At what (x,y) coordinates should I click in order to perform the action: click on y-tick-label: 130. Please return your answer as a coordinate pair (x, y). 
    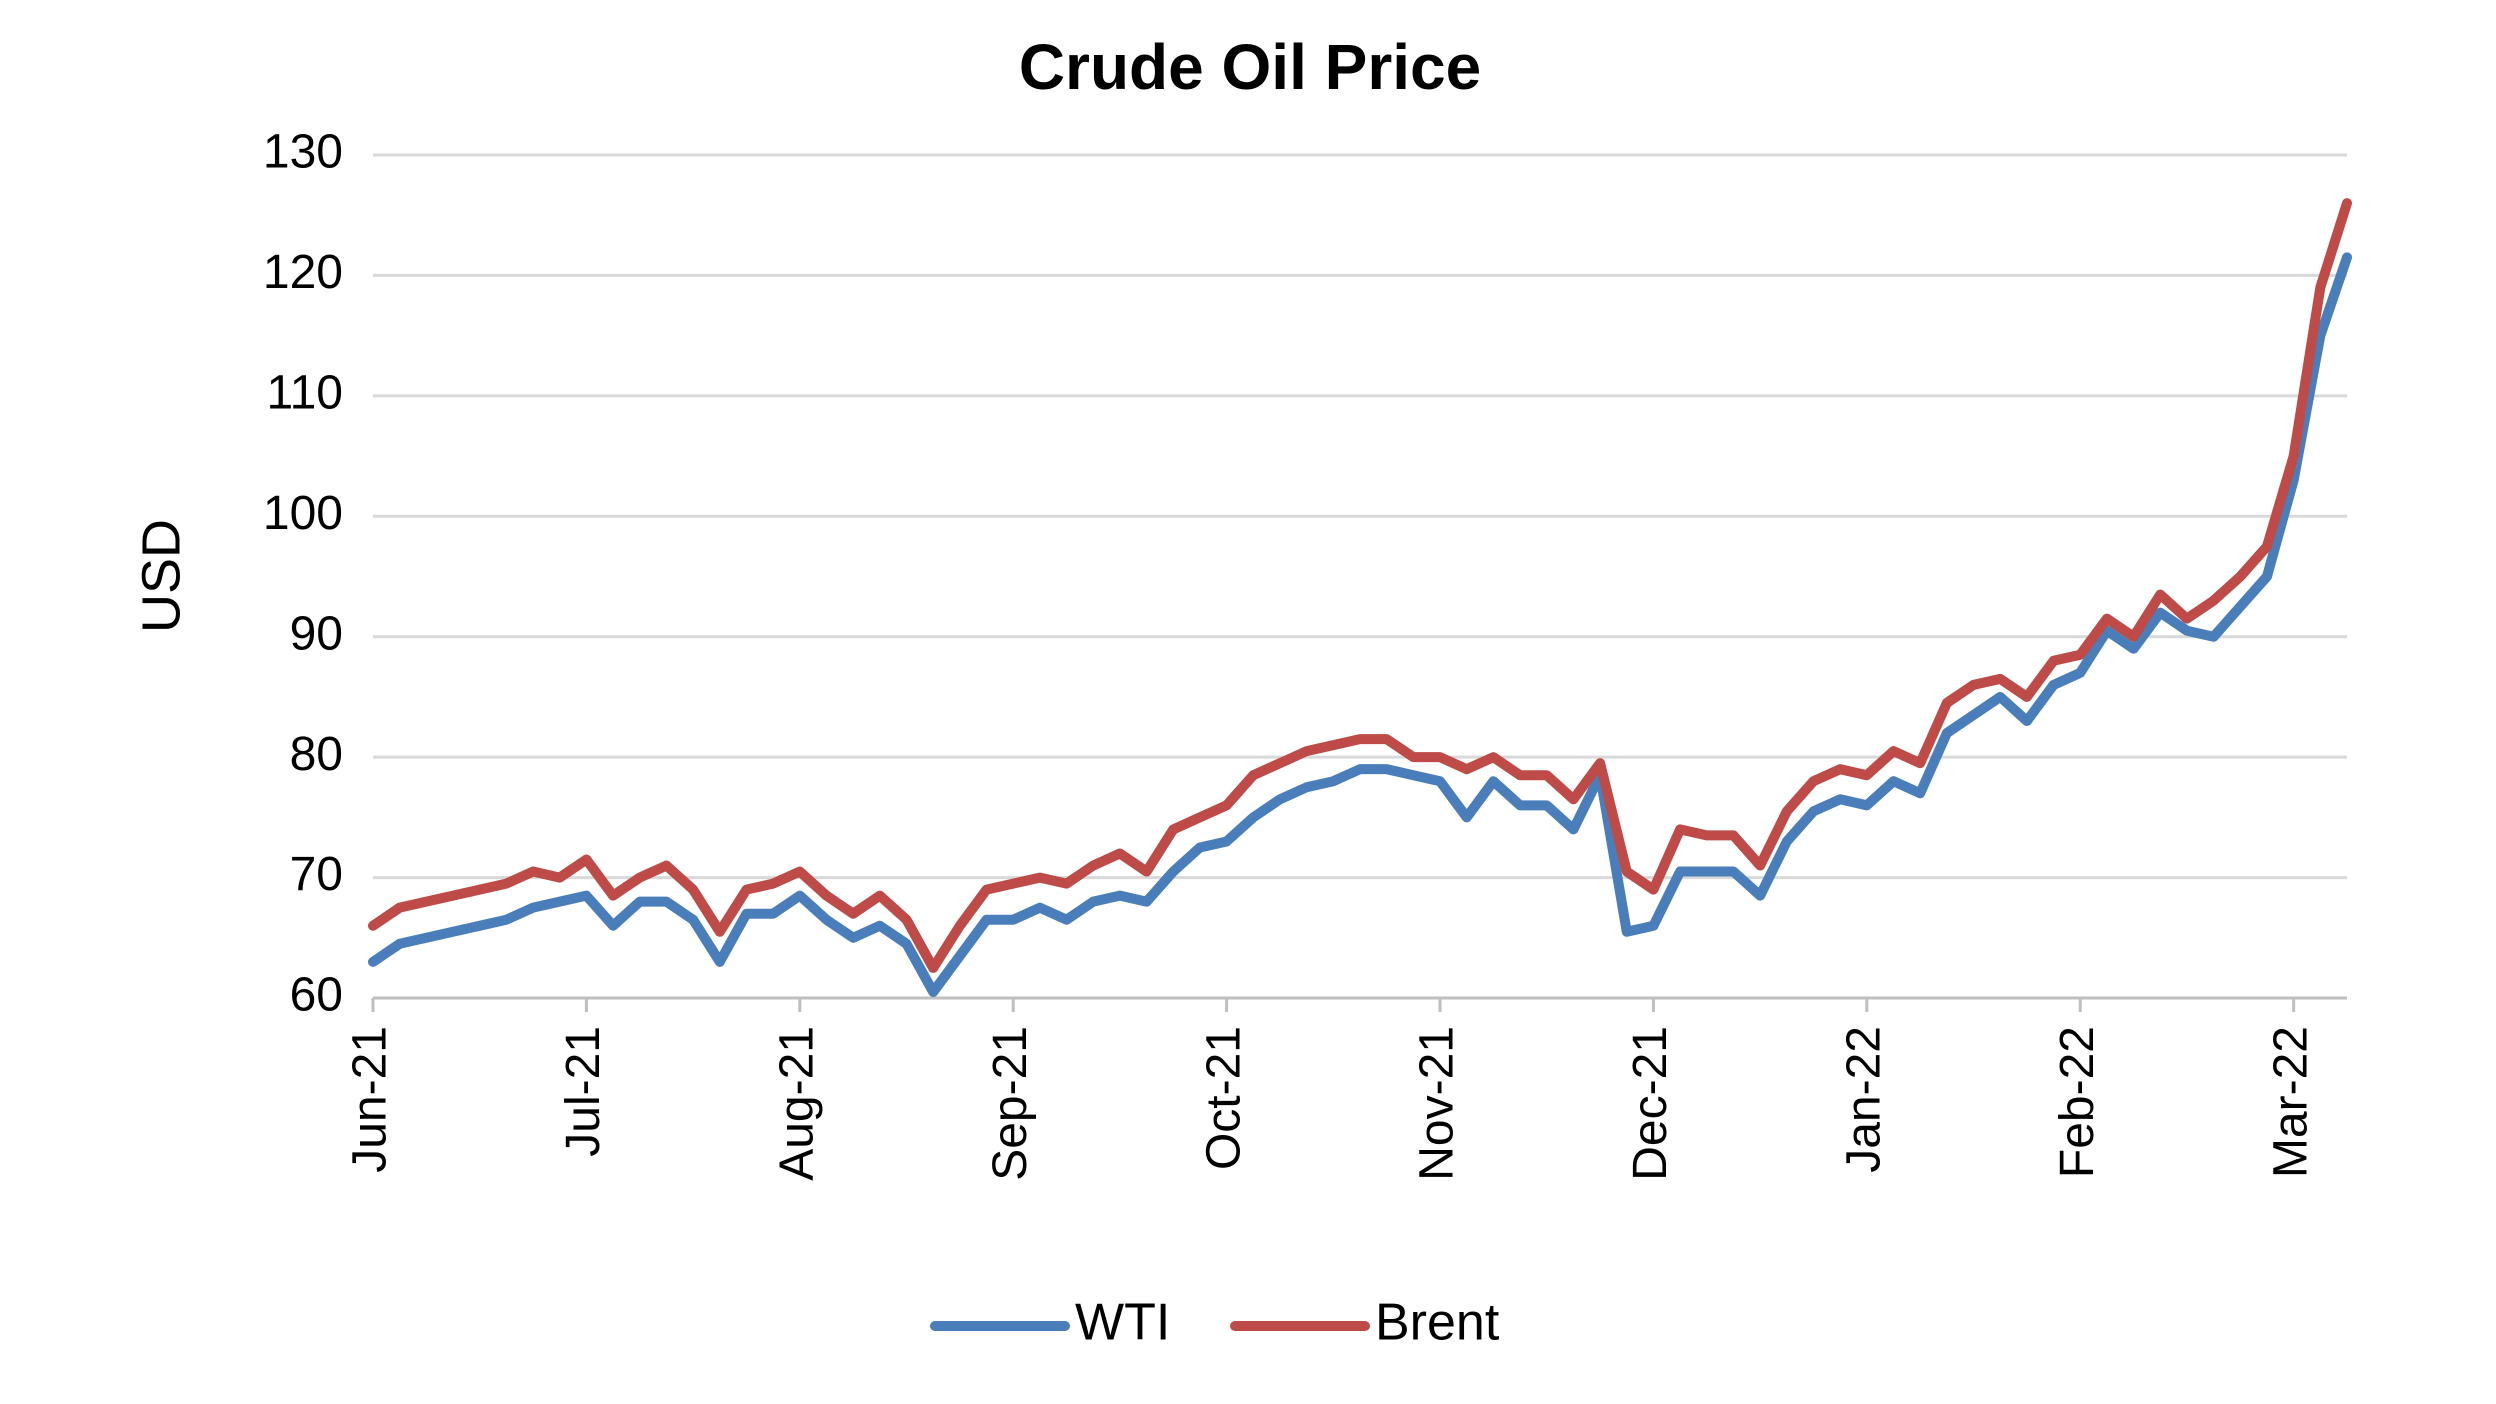
    Looking at the image, I should click on (303, 152).